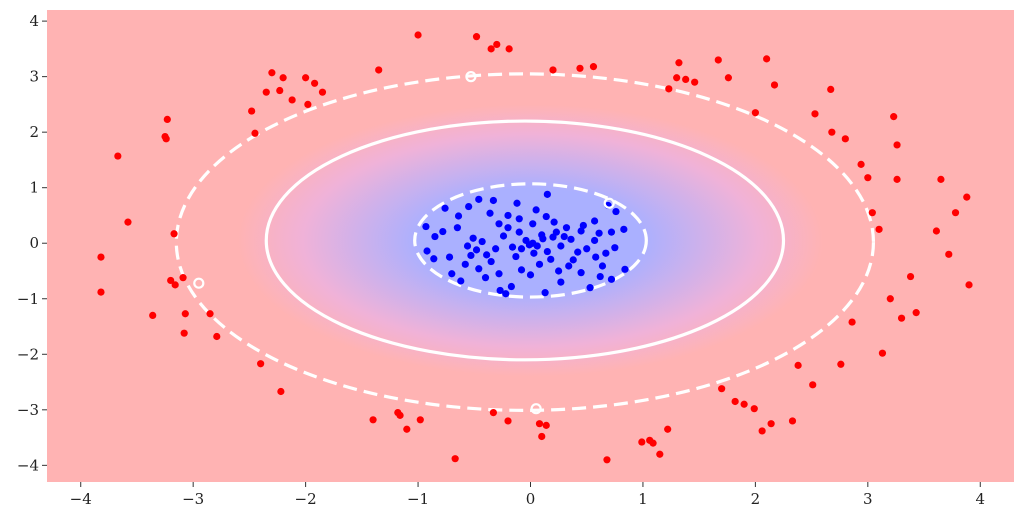 The width and height of the screenshot is (1024, 522). What do you see at coordinates (28, 354) in the screenshot?
I see `y-tick-label: −2` at bounding box center [28, 354].